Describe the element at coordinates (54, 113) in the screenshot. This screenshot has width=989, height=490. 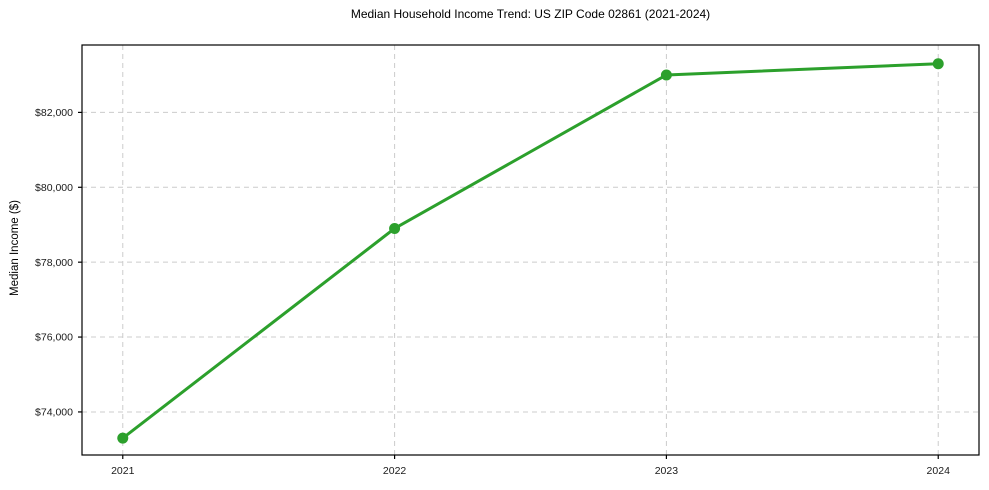
I see `y-tick-label: $82,000` at that location.